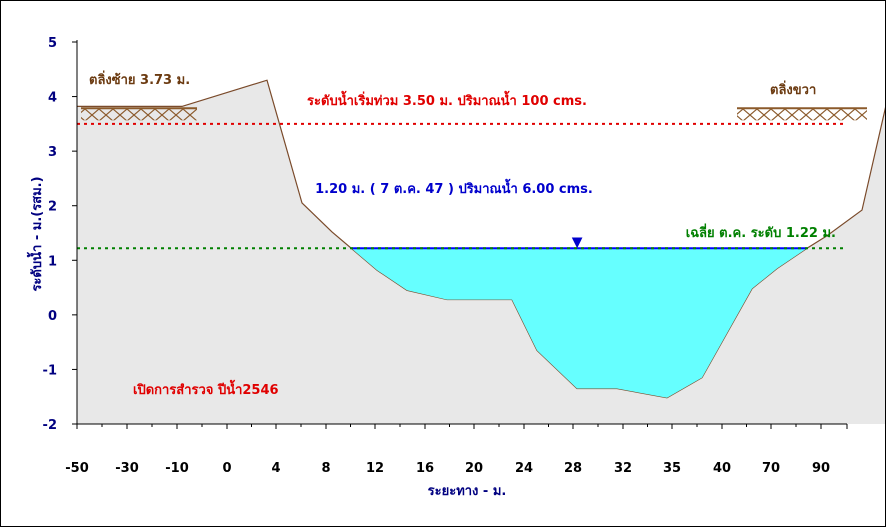  I want to click on y-tick-label: -2, so click(50, 425).